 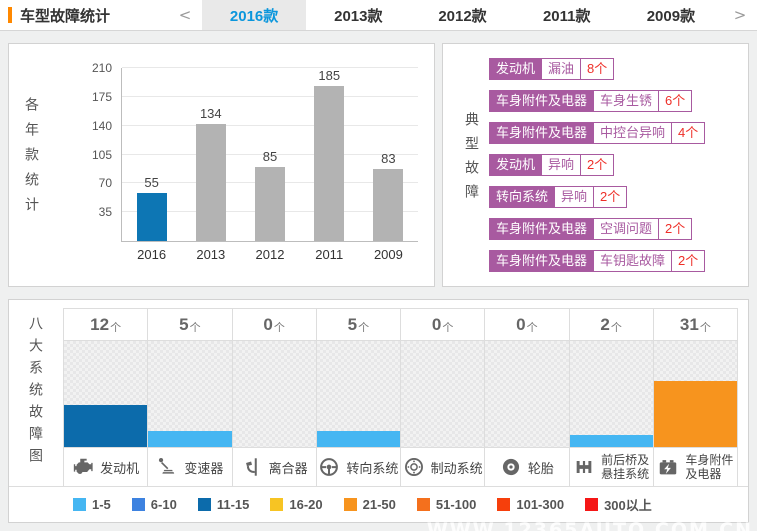 What do you see at coordinates (120, 468) in the screenshot?
I see `system-label: 发动机` at bounding box center [120, 468].